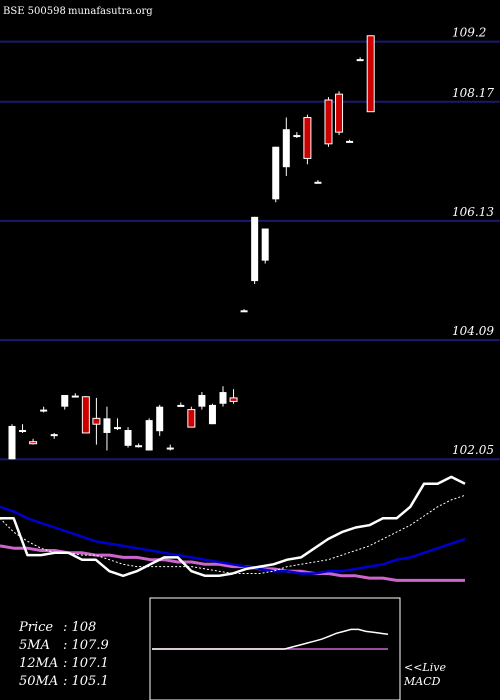 Image resolution: width=500 pixels, height=700 pixels. I want to click on price-level-label-3: 104.09, so click(473, 331).